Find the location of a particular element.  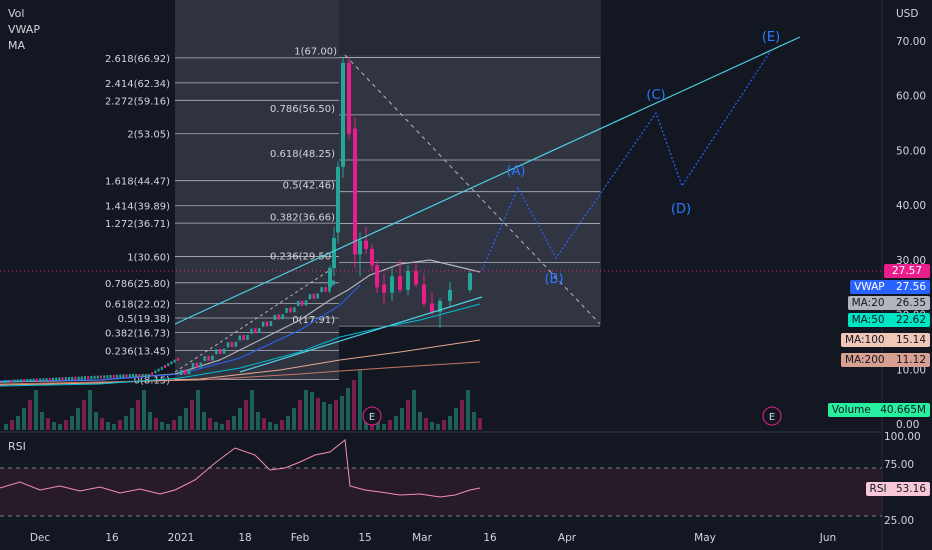

channel-lower is located at coordinates (361, 334).